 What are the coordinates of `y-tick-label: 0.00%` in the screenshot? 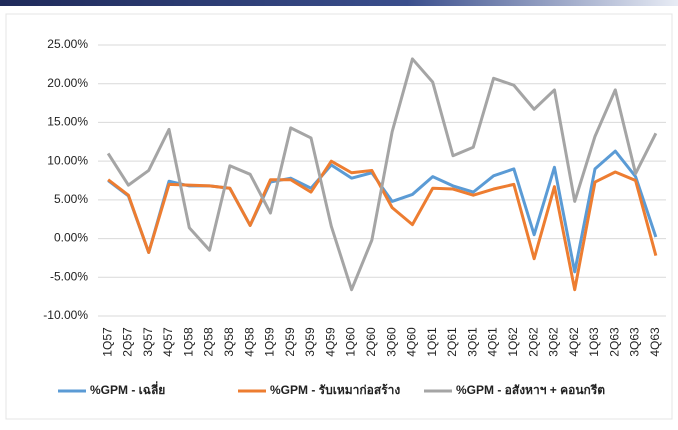 It's located at (71, 238).